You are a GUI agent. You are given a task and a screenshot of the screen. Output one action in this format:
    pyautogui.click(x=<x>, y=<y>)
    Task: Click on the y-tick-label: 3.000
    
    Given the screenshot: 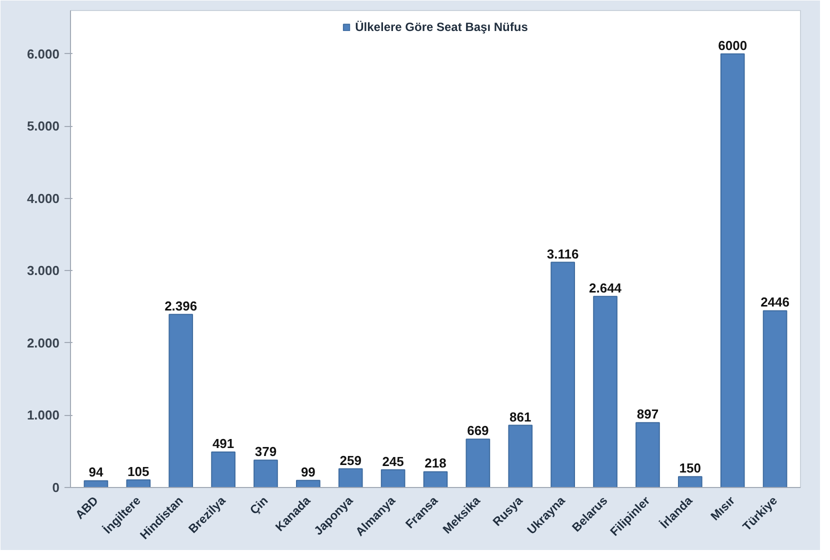 What is the action you would take?
    pyautogui.click(x=43, y=270)
    